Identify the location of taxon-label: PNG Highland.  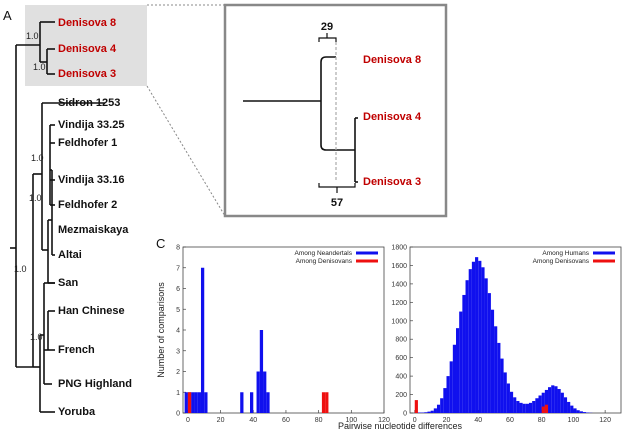
(95, 384).